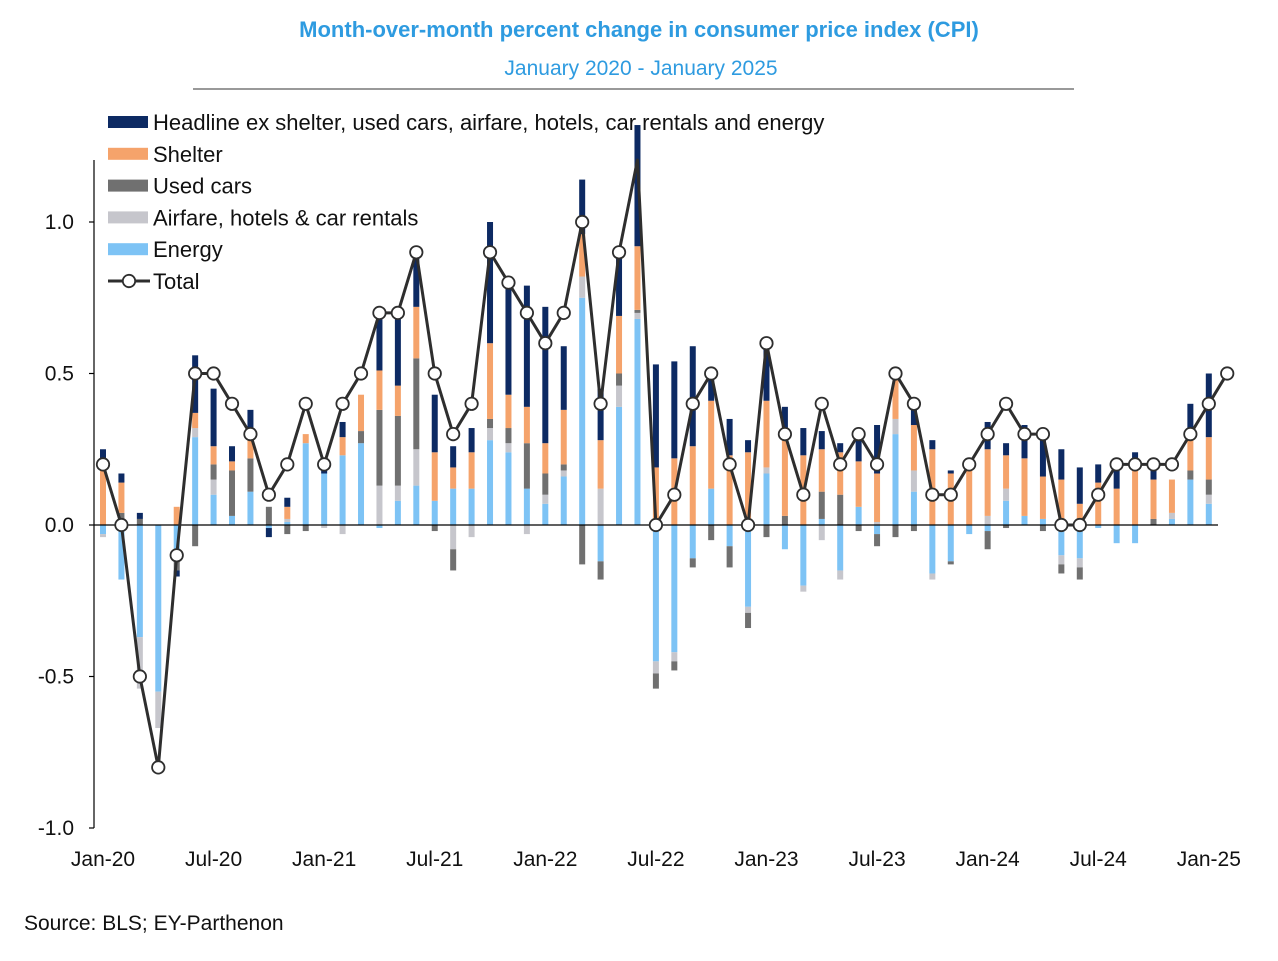 The image size is (1278, 961). What do you see at coordinates (545, 859) in the screenshot?
I see `x-tick-label: Jan-22` at bounding box center [545, 859].